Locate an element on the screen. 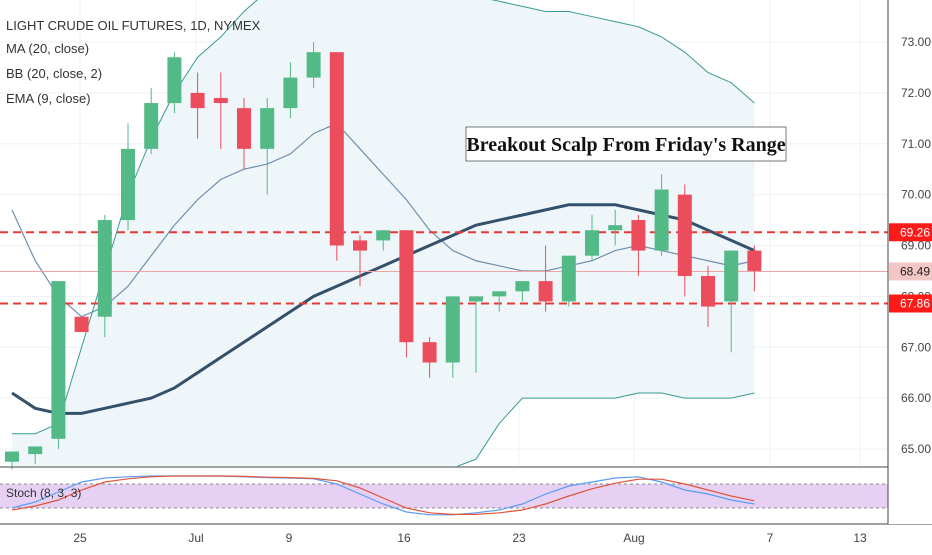  study-bb: BB (20, close, 2) is located at coordinates (54, 73).